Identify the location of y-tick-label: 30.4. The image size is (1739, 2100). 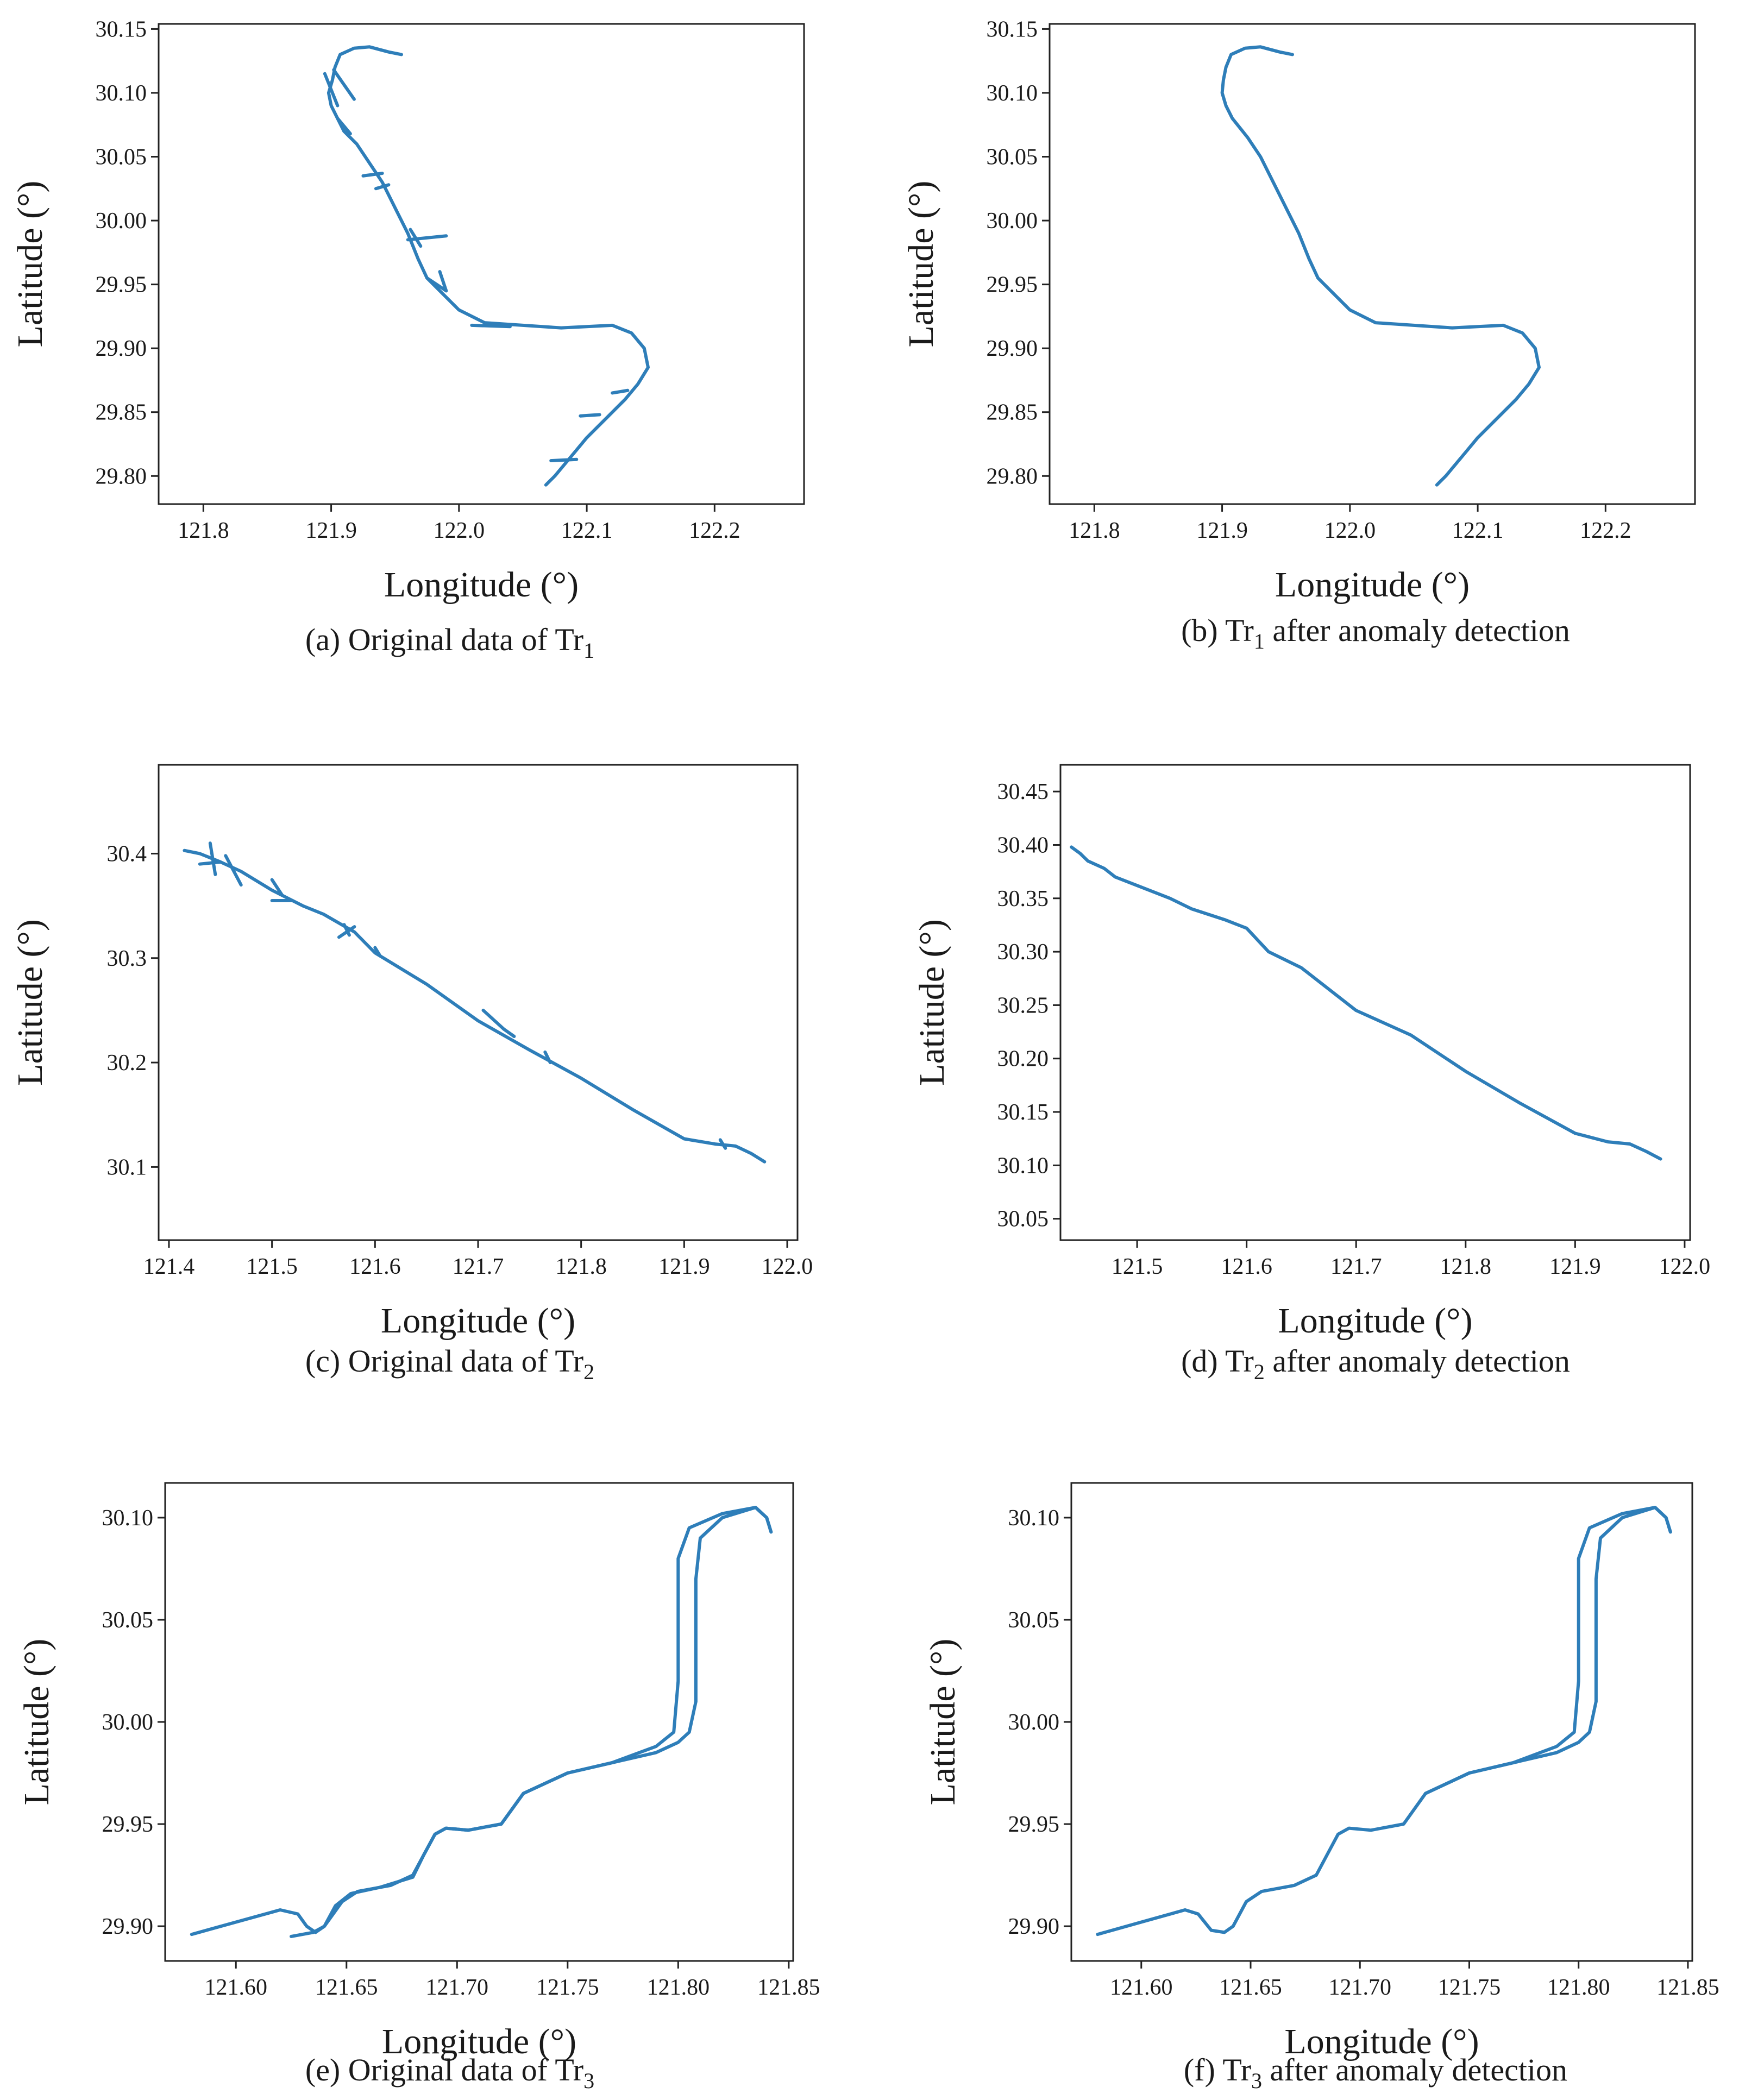
(127, 853).